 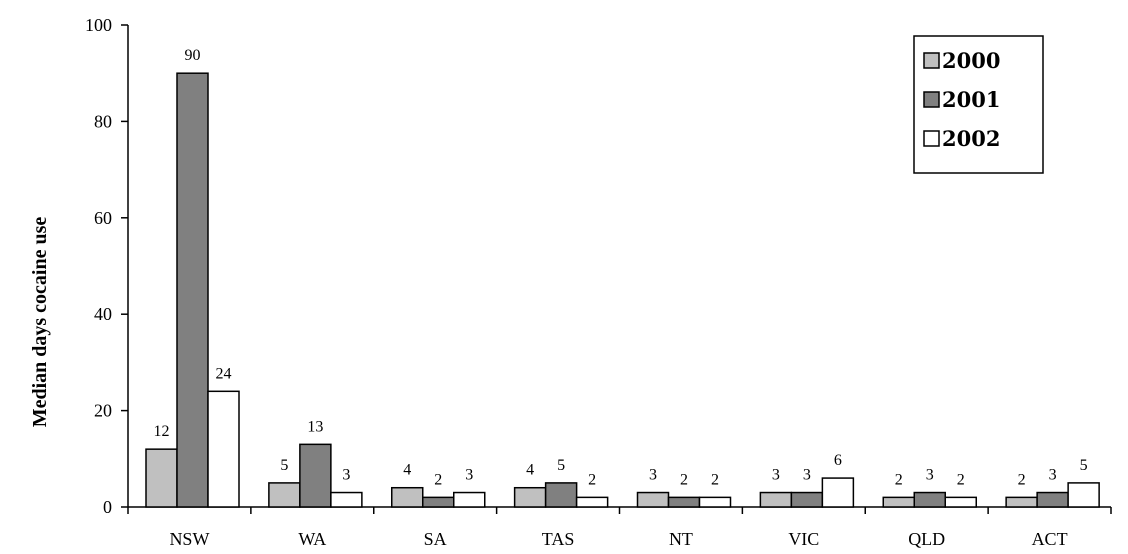 I want to click on bar-2002-wa, so click(x=346, y=499).